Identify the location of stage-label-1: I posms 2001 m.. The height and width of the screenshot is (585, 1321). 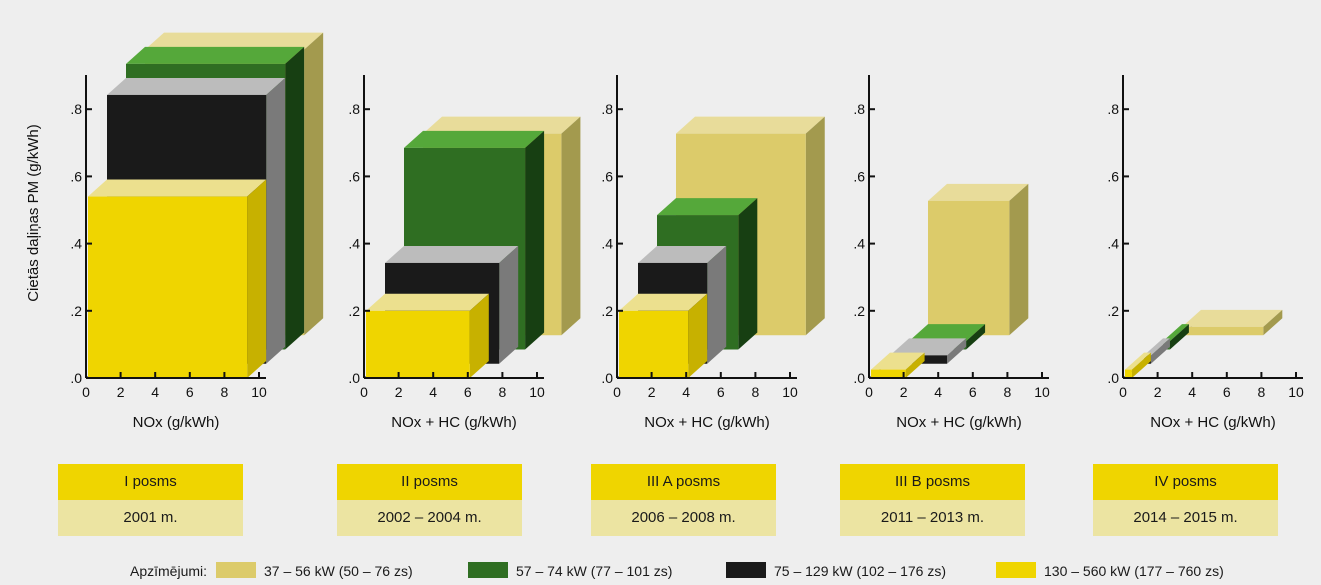
(150, 500).